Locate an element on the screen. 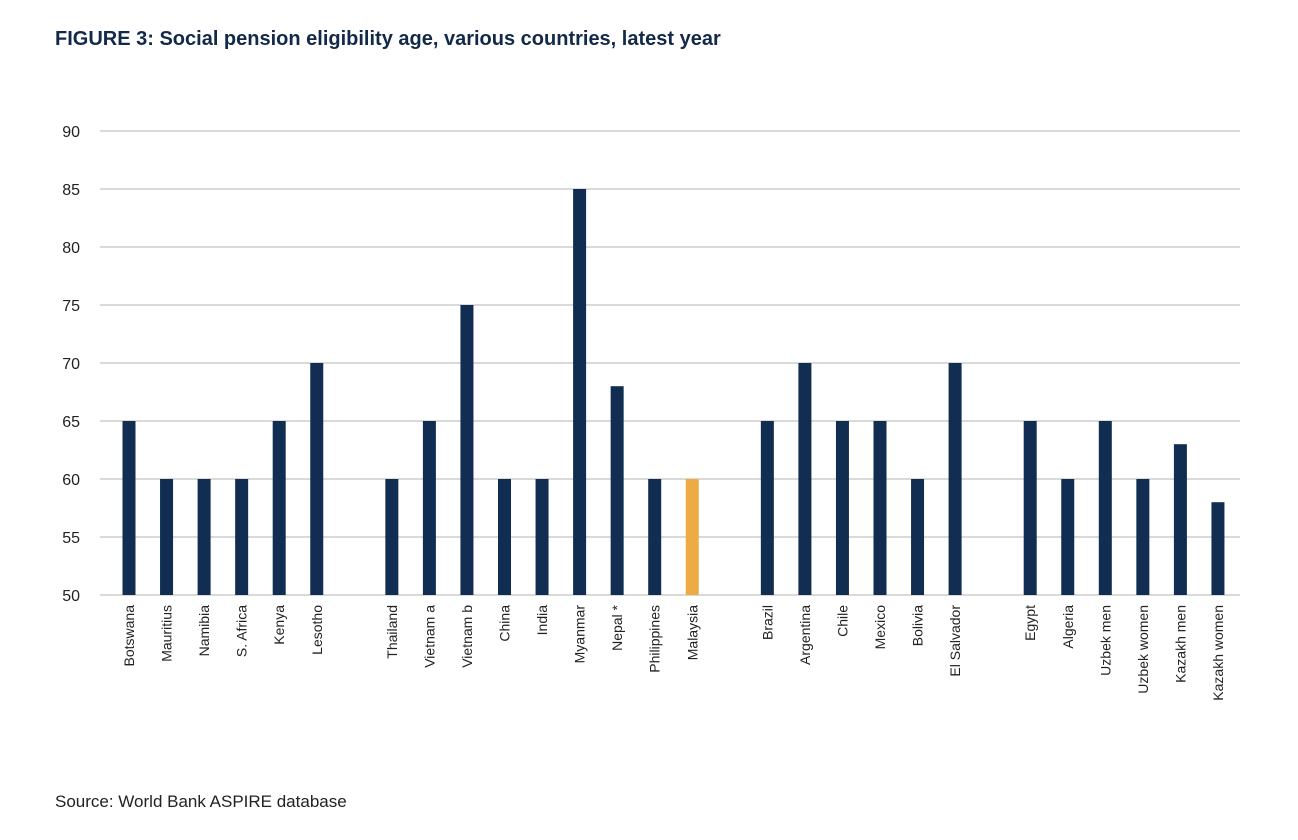 The height and width of the screenshot is (840, 1298). x-tick-label: Philippines is located at coordinates (655, 639).